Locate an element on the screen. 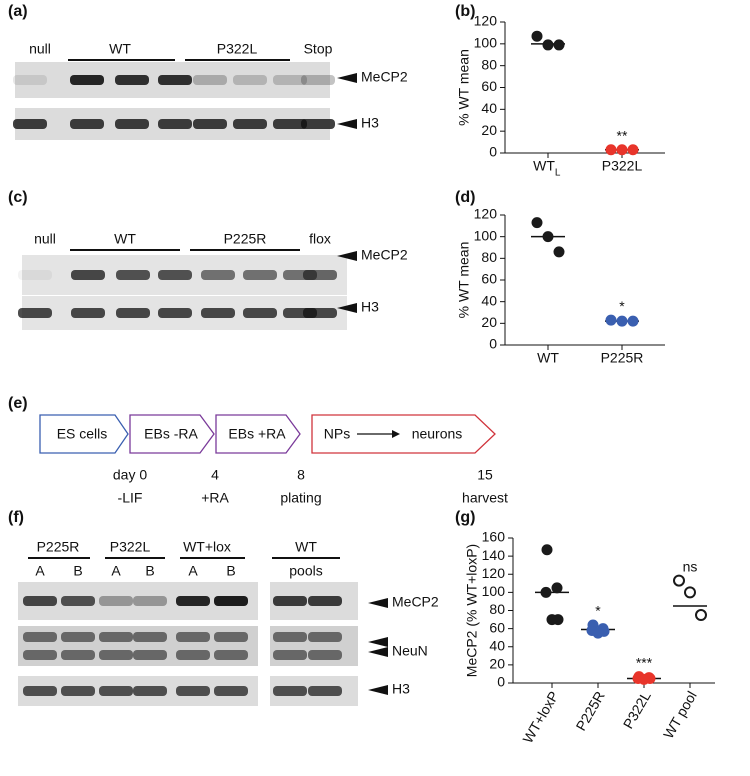  step-label: EBs +RA is located at coordinates (257, 434).